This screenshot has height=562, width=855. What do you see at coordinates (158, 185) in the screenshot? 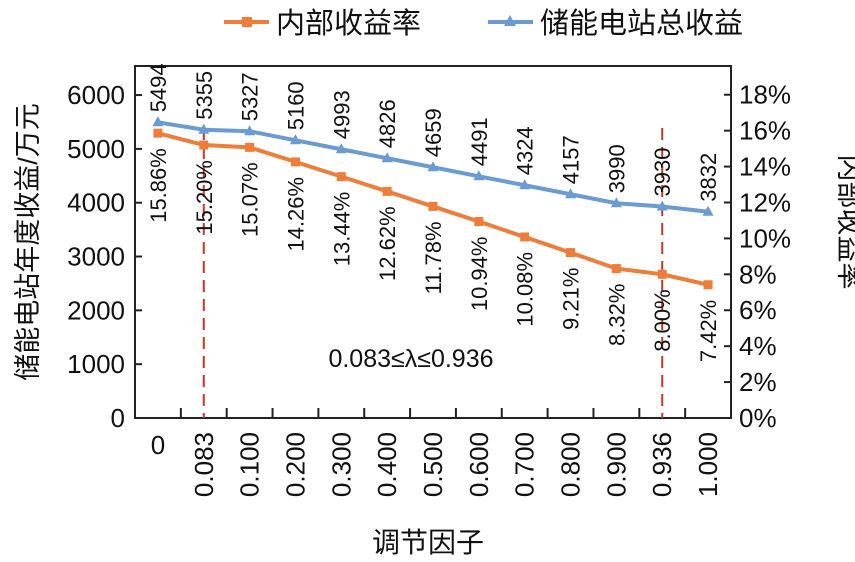
I see `data-label: 15.86%` at bounding box center [158, 185].